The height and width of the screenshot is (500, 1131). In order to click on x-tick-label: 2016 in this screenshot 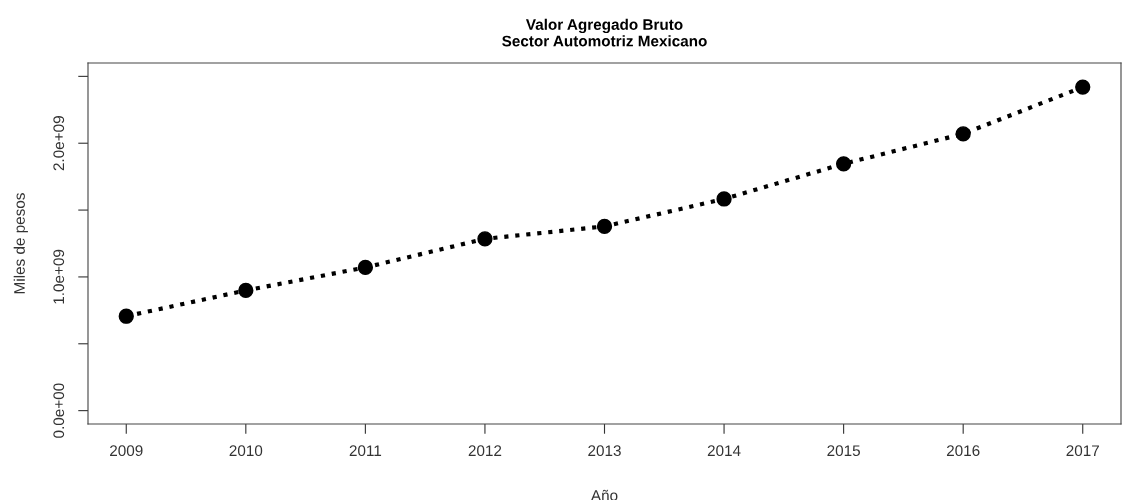, I will do `click(963, 451)`.